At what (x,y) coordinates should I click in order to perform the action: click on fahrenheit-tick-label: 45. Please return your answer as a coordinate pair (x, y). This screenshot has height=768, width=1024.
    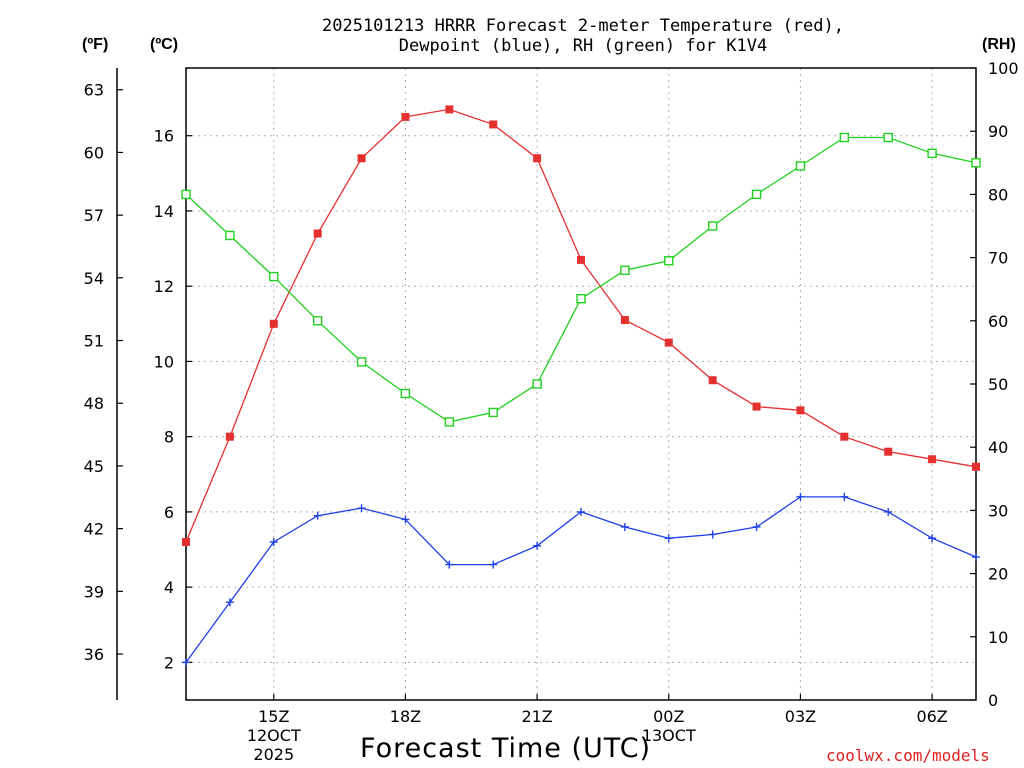
    Looking at the image, I should click on (94, 466).